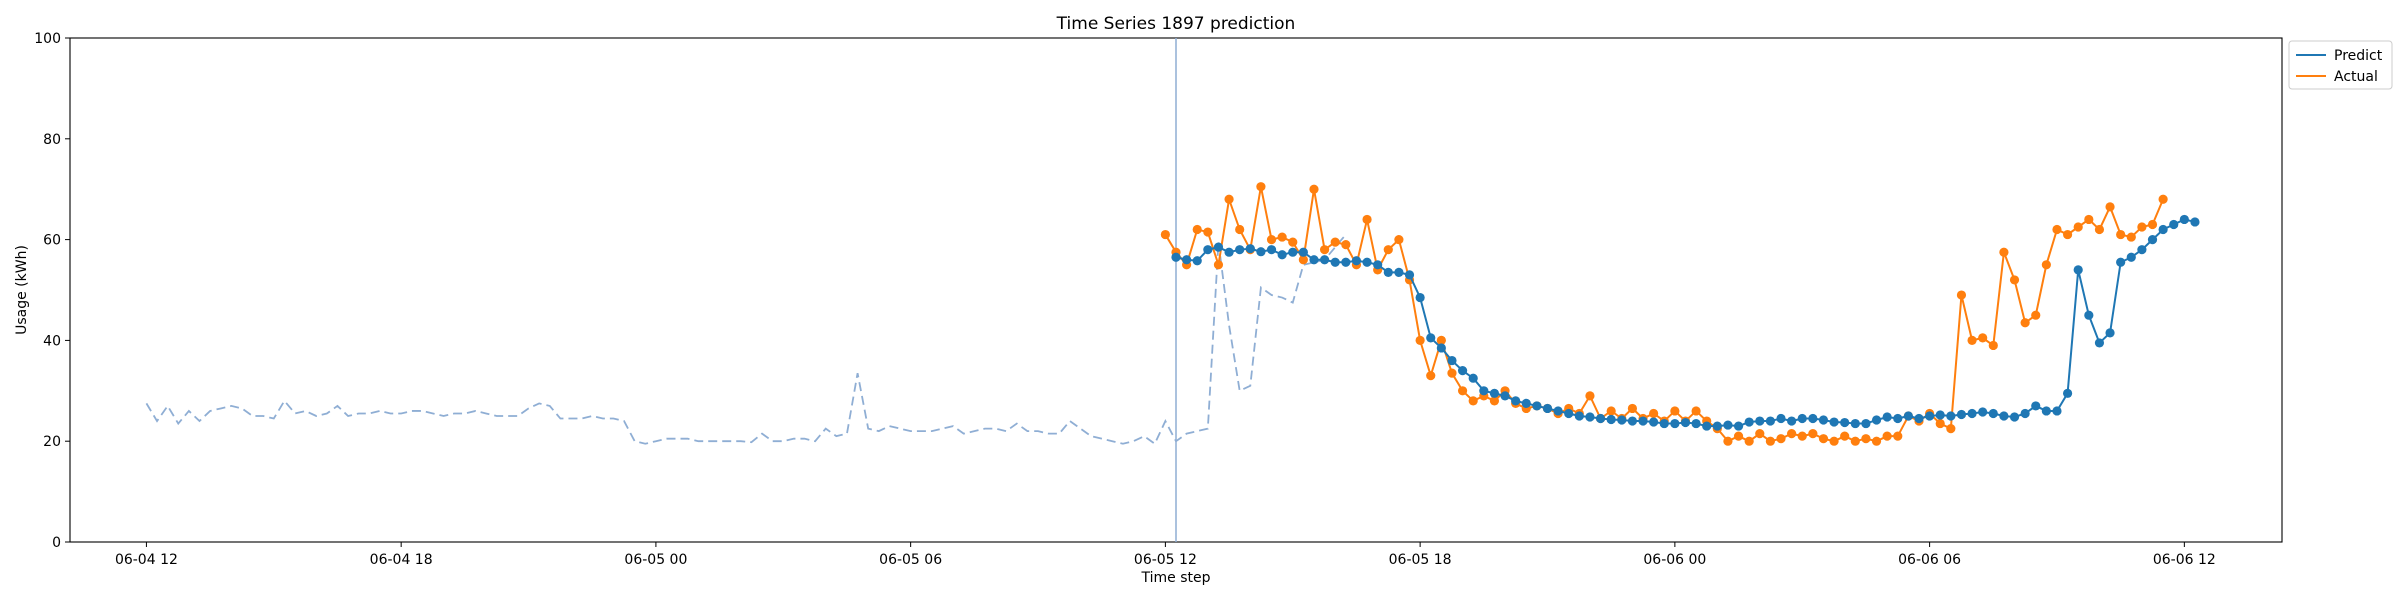 The height and width of the screenshot is (600, 2400). Describe the element at coordinates (52, 341) in the screenshot. I see `y-tick-label: 40` at that location.